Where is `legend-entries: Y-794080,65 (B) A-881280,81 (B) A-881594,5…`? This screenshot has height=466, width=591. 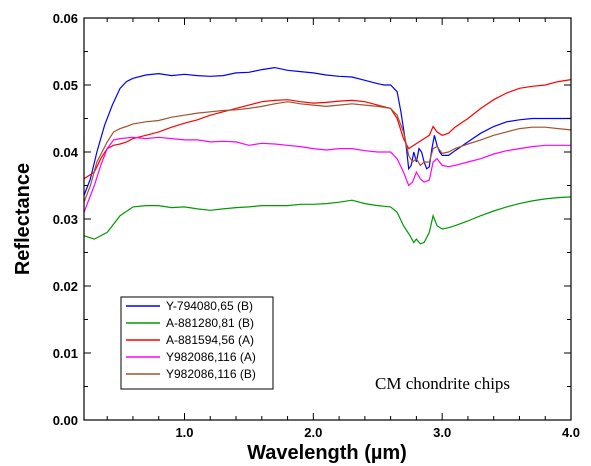
legend-entries: Y-794080,65 (B) A-881280,81 (B) A-881594,5… is located at coordinates (191, 340).